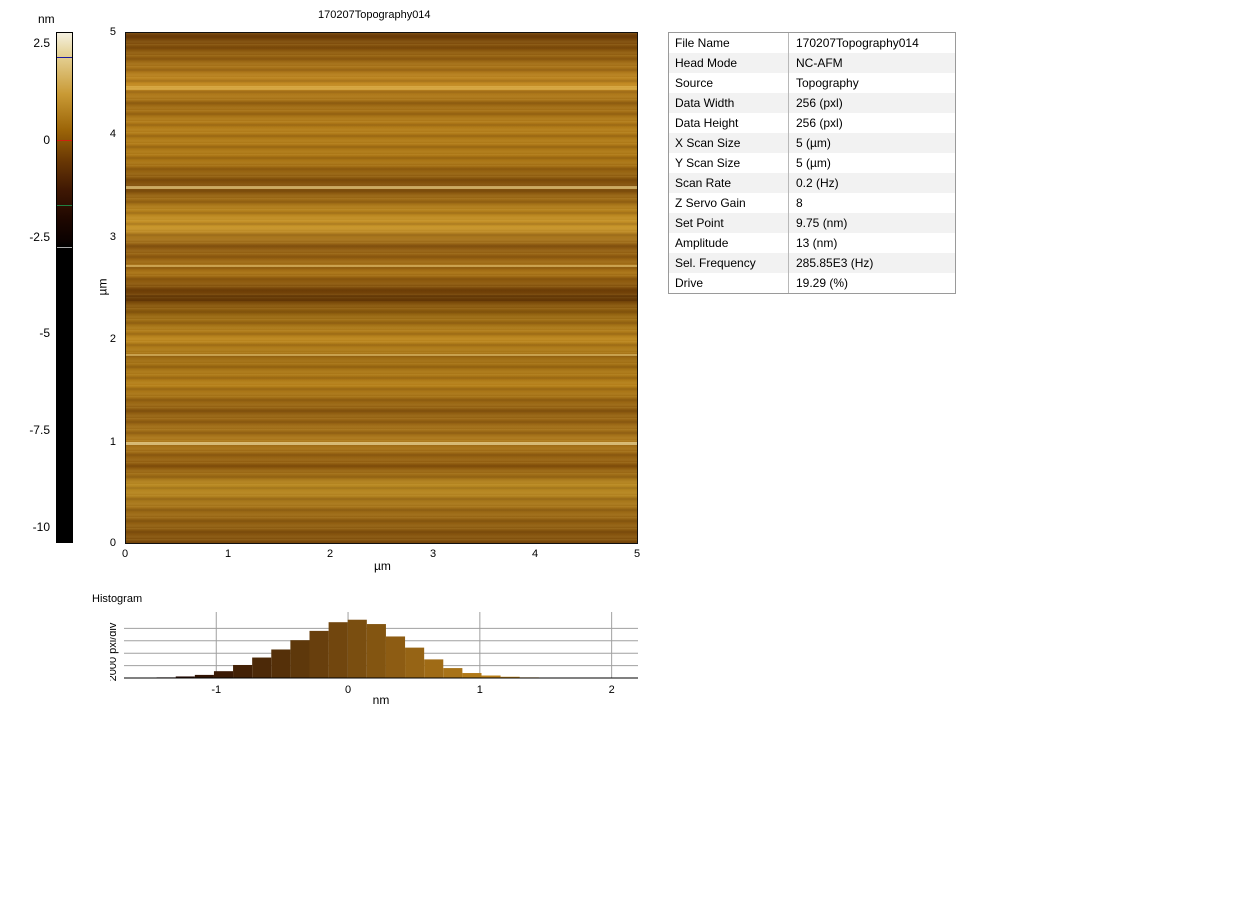 This screenshot has width=1246, height=919. Describe the element at coordinates (44, 333) in the screenshot. I see `colorbar-tick: -5` at that location.